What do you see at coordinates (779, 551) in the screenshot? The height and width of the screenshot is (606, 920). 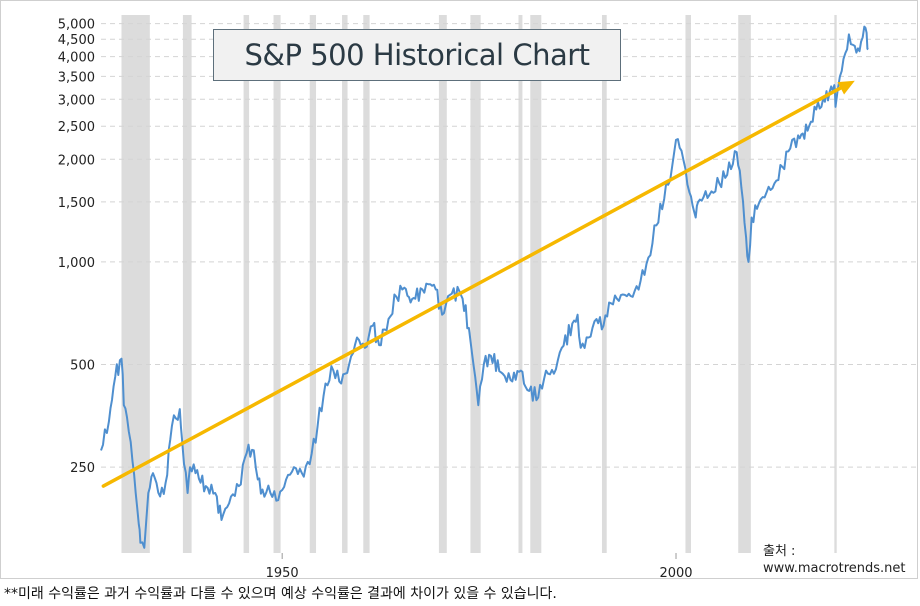 I see `source-label: 출처 :` at bounding box center [779, 551].